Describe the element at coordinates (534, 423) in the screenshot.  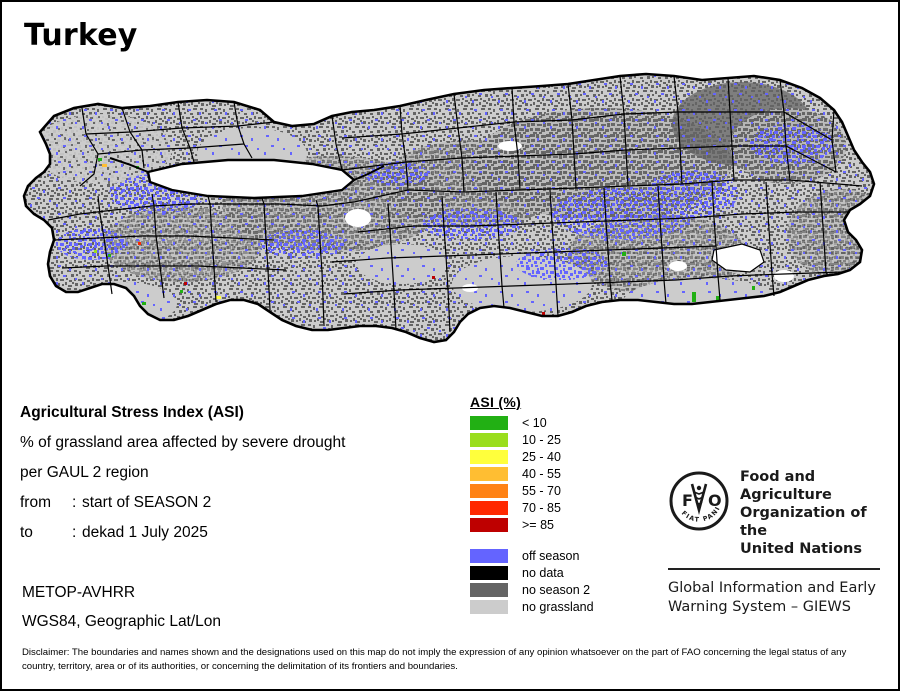
I see `legend-class-label: < 10` at that location.